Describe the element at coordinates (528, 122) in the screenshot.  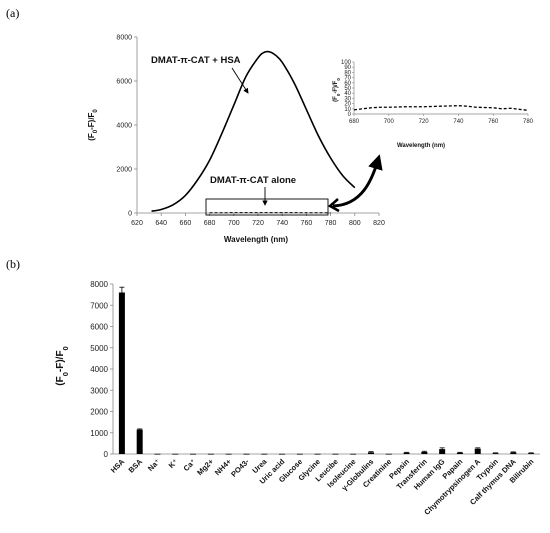
I see `inset-xtick: 780` at that location.